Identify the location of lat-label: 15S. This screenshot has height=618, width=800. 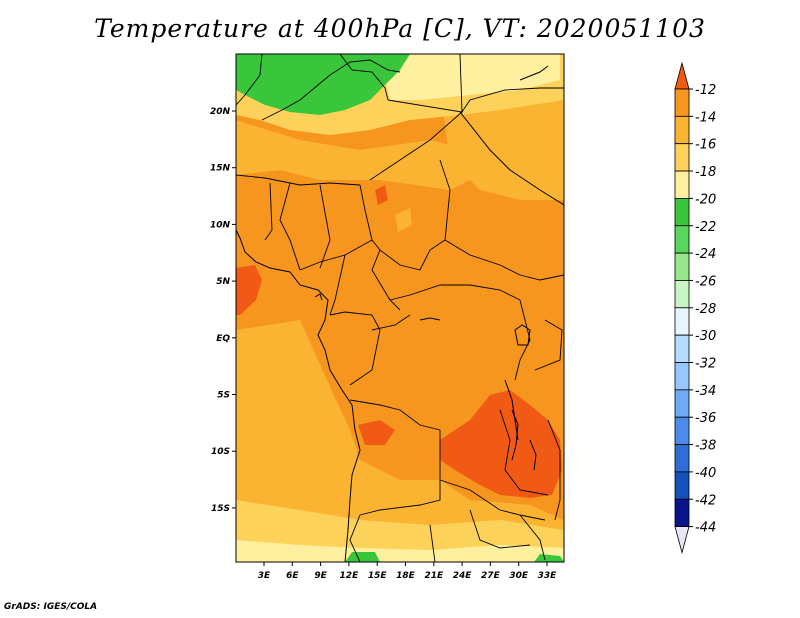
(220, 509).